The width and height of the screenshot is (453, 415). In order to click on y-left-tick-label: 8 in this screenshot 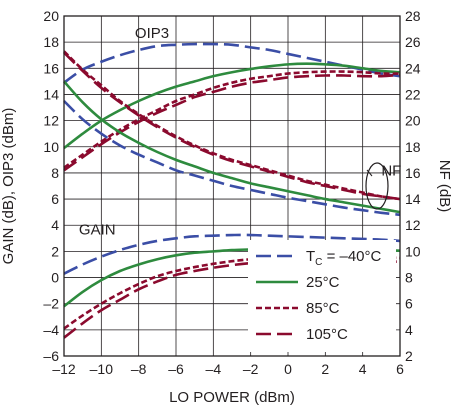, I will do `click(55, 173)`.